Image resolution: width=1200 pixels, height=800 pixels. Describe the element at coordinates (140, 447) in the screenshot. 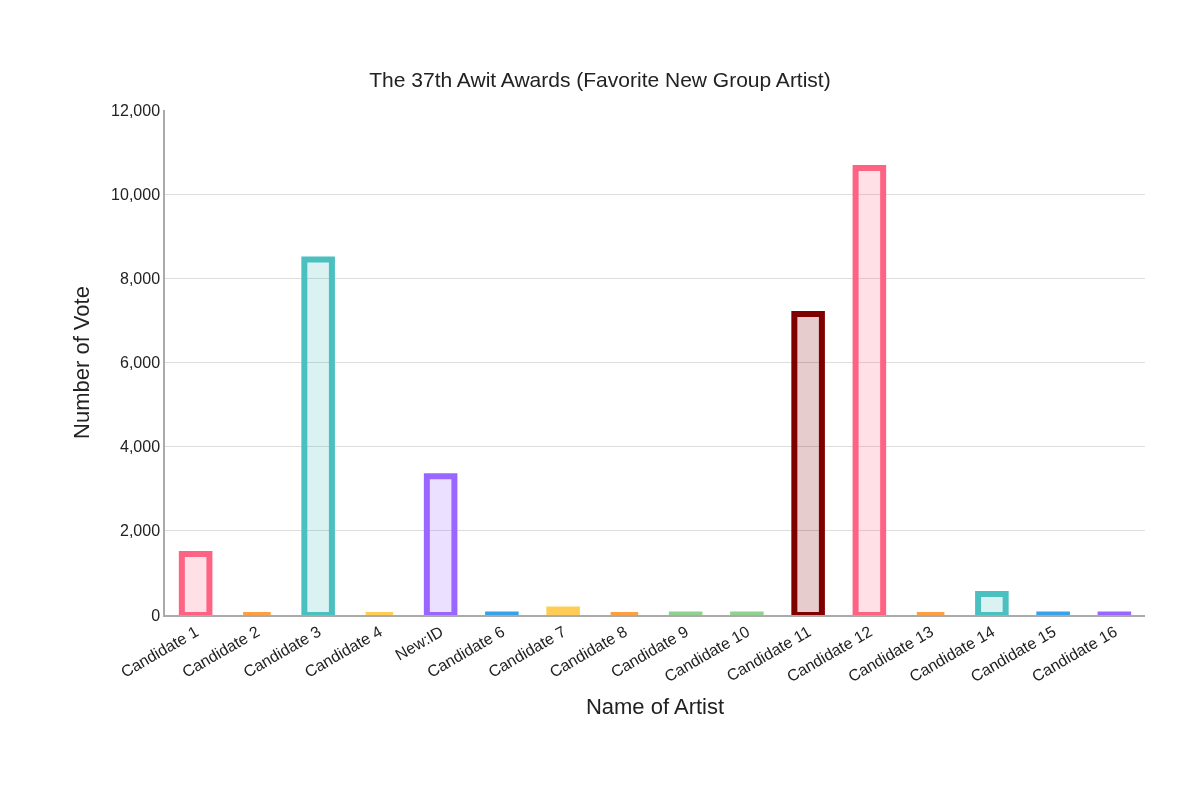

I see `y-tick-label: 4,000` at that location.